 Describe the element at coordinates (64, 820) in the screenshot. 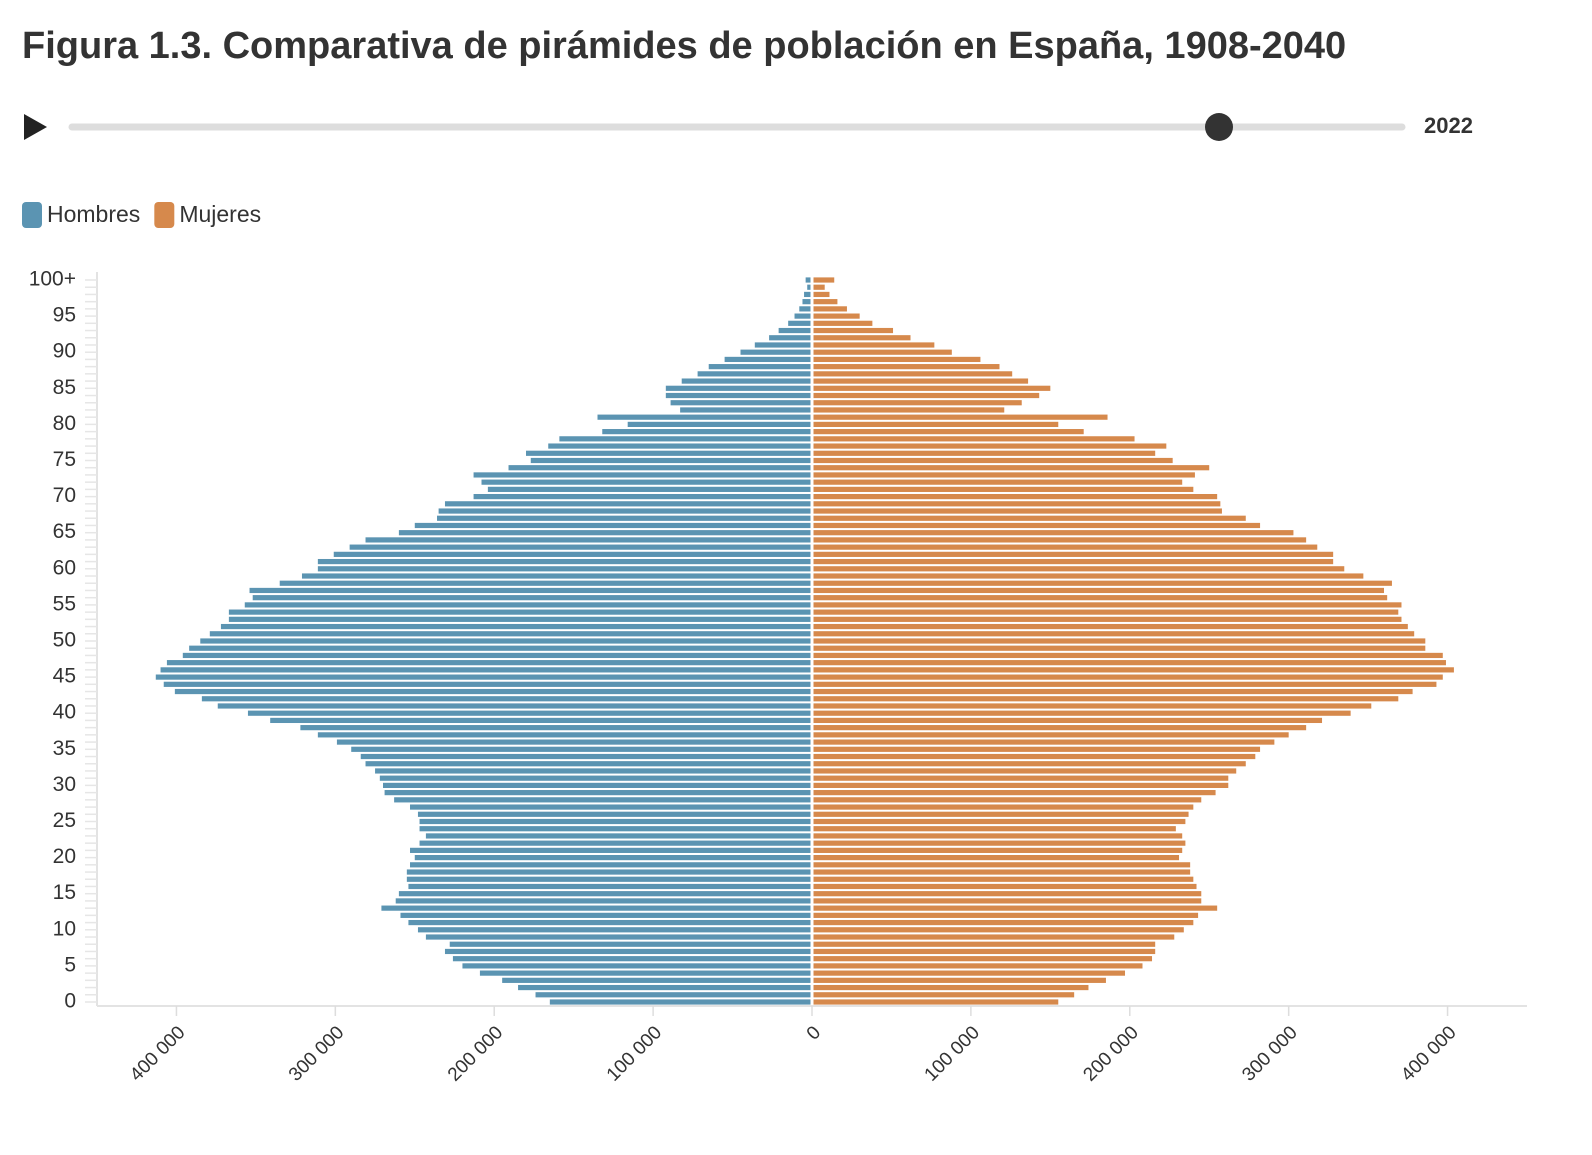

I see `y-tick-label: 25` at that location.